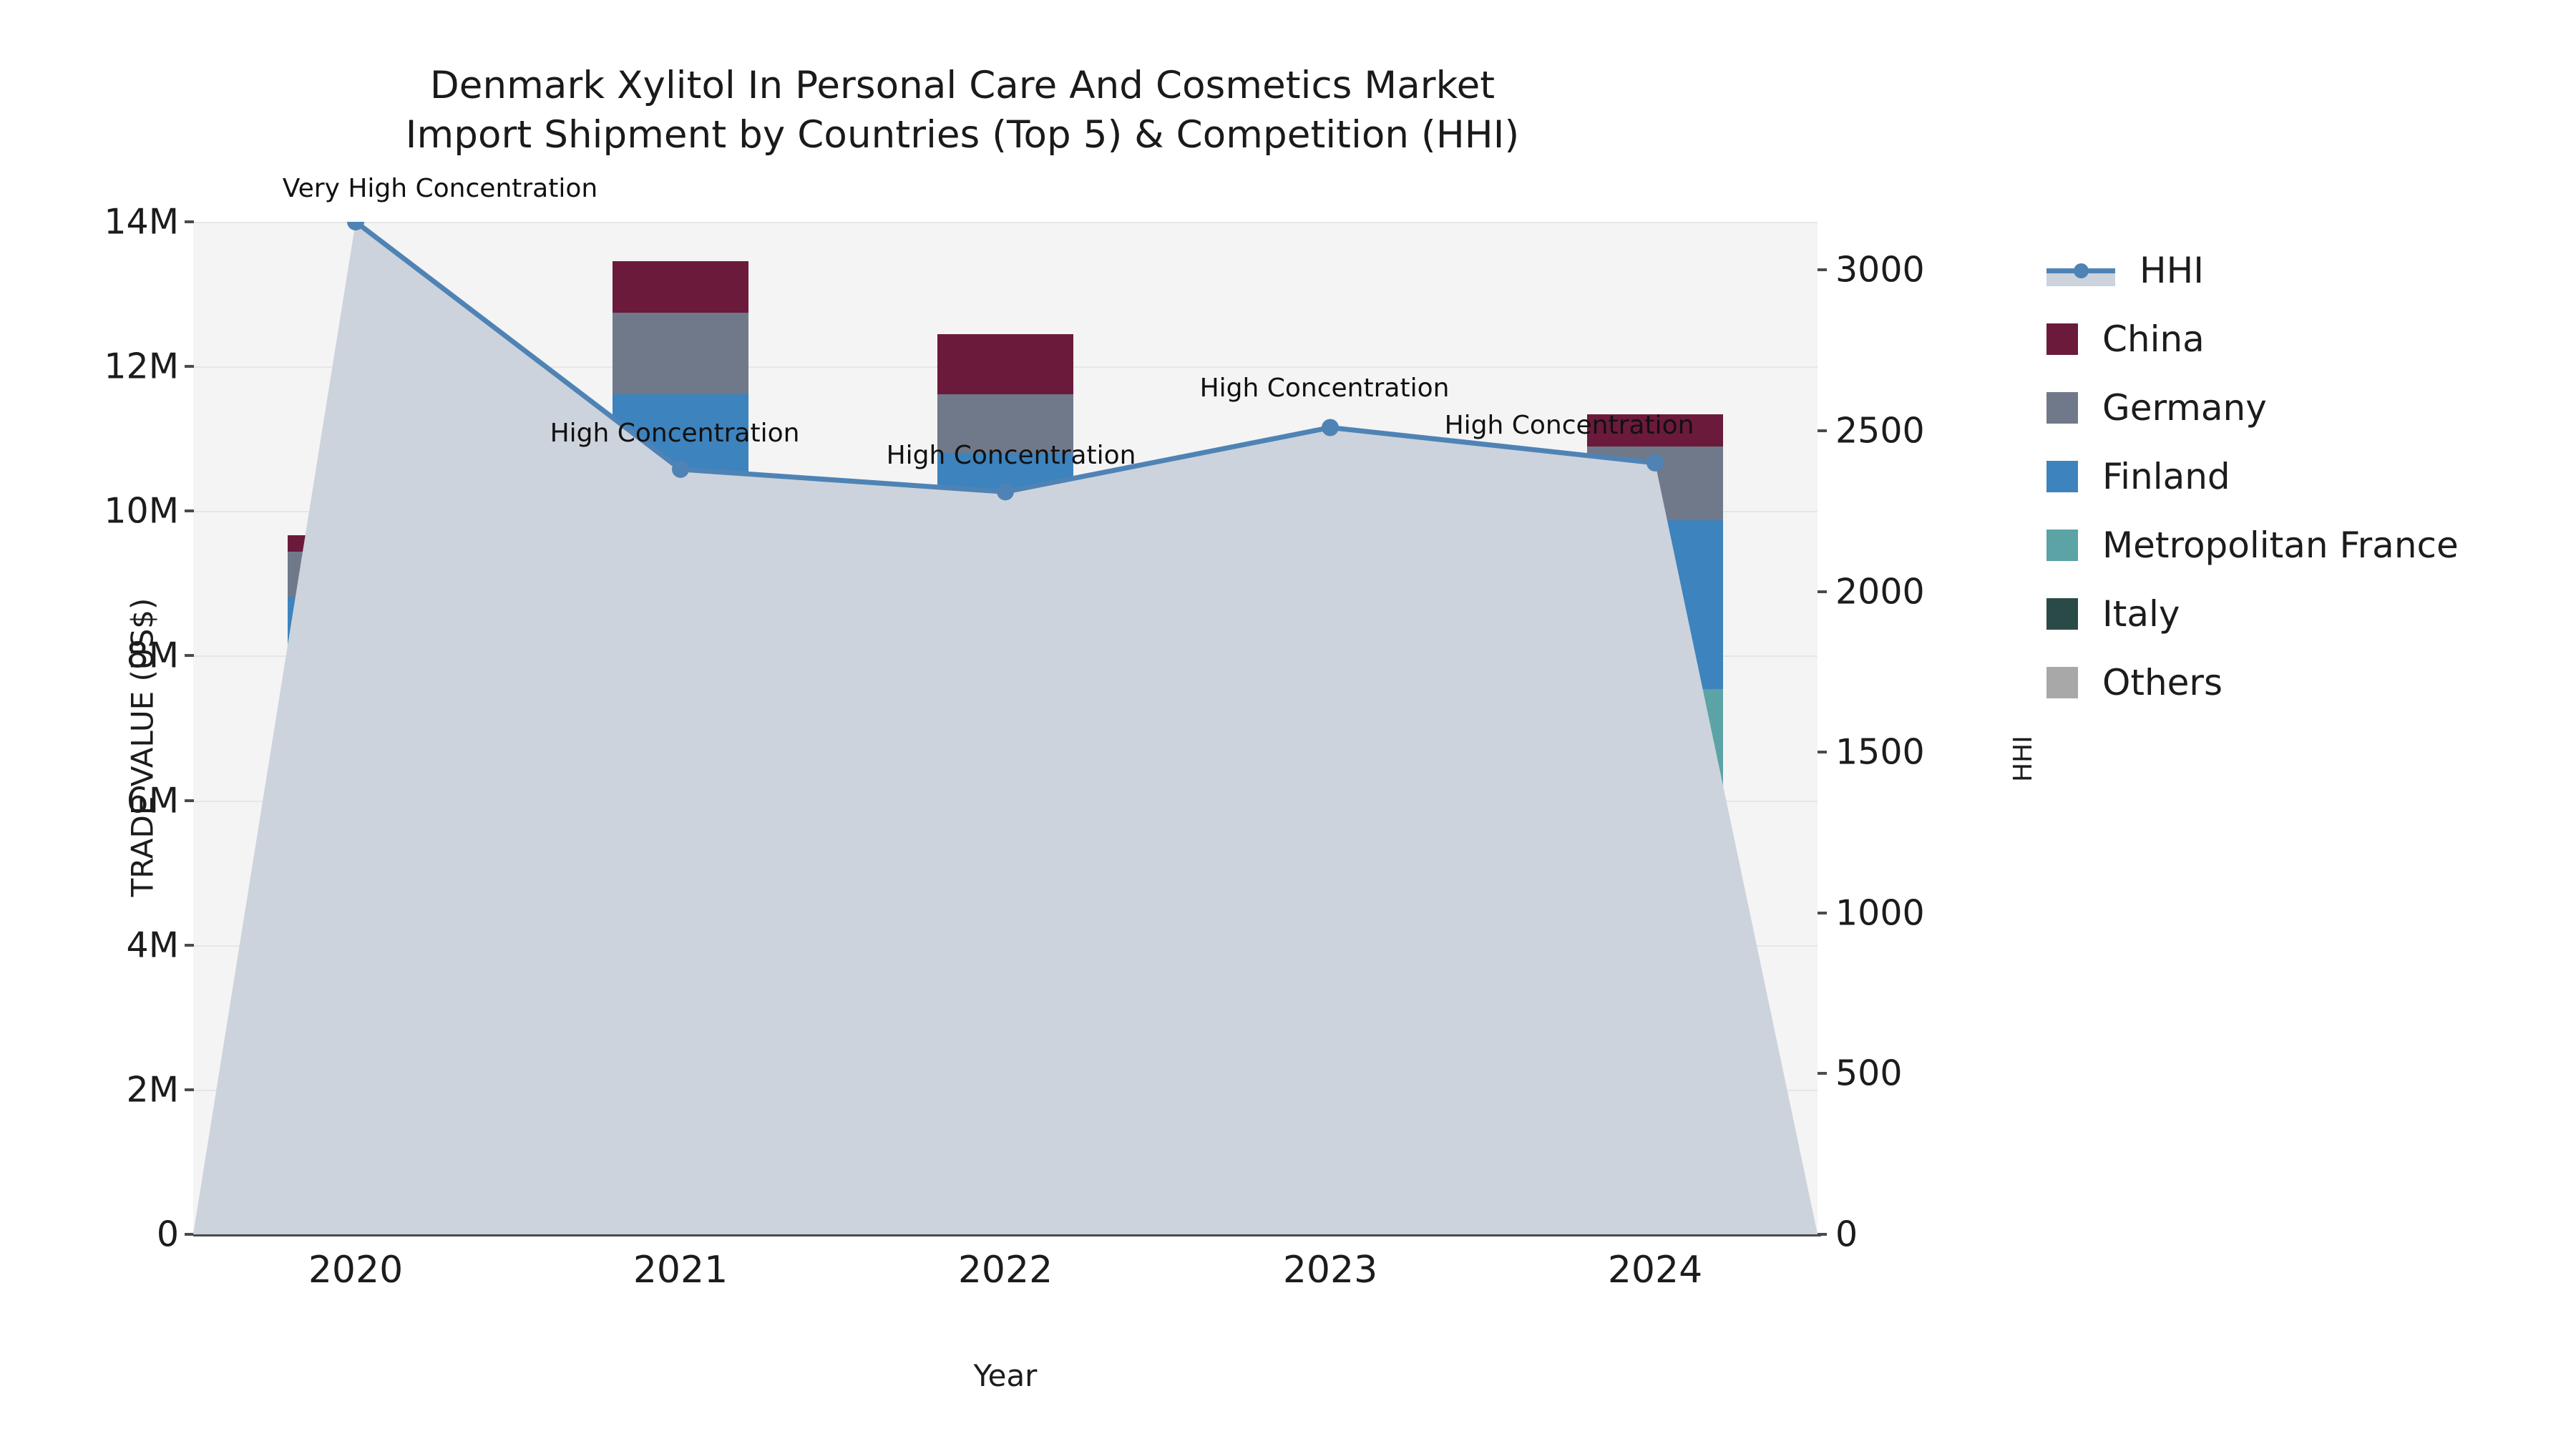 The image size is (2576, 1449). Describe the element at coordinates (2153, 339) in the screenshot. I see `legend-label: China` at that location.